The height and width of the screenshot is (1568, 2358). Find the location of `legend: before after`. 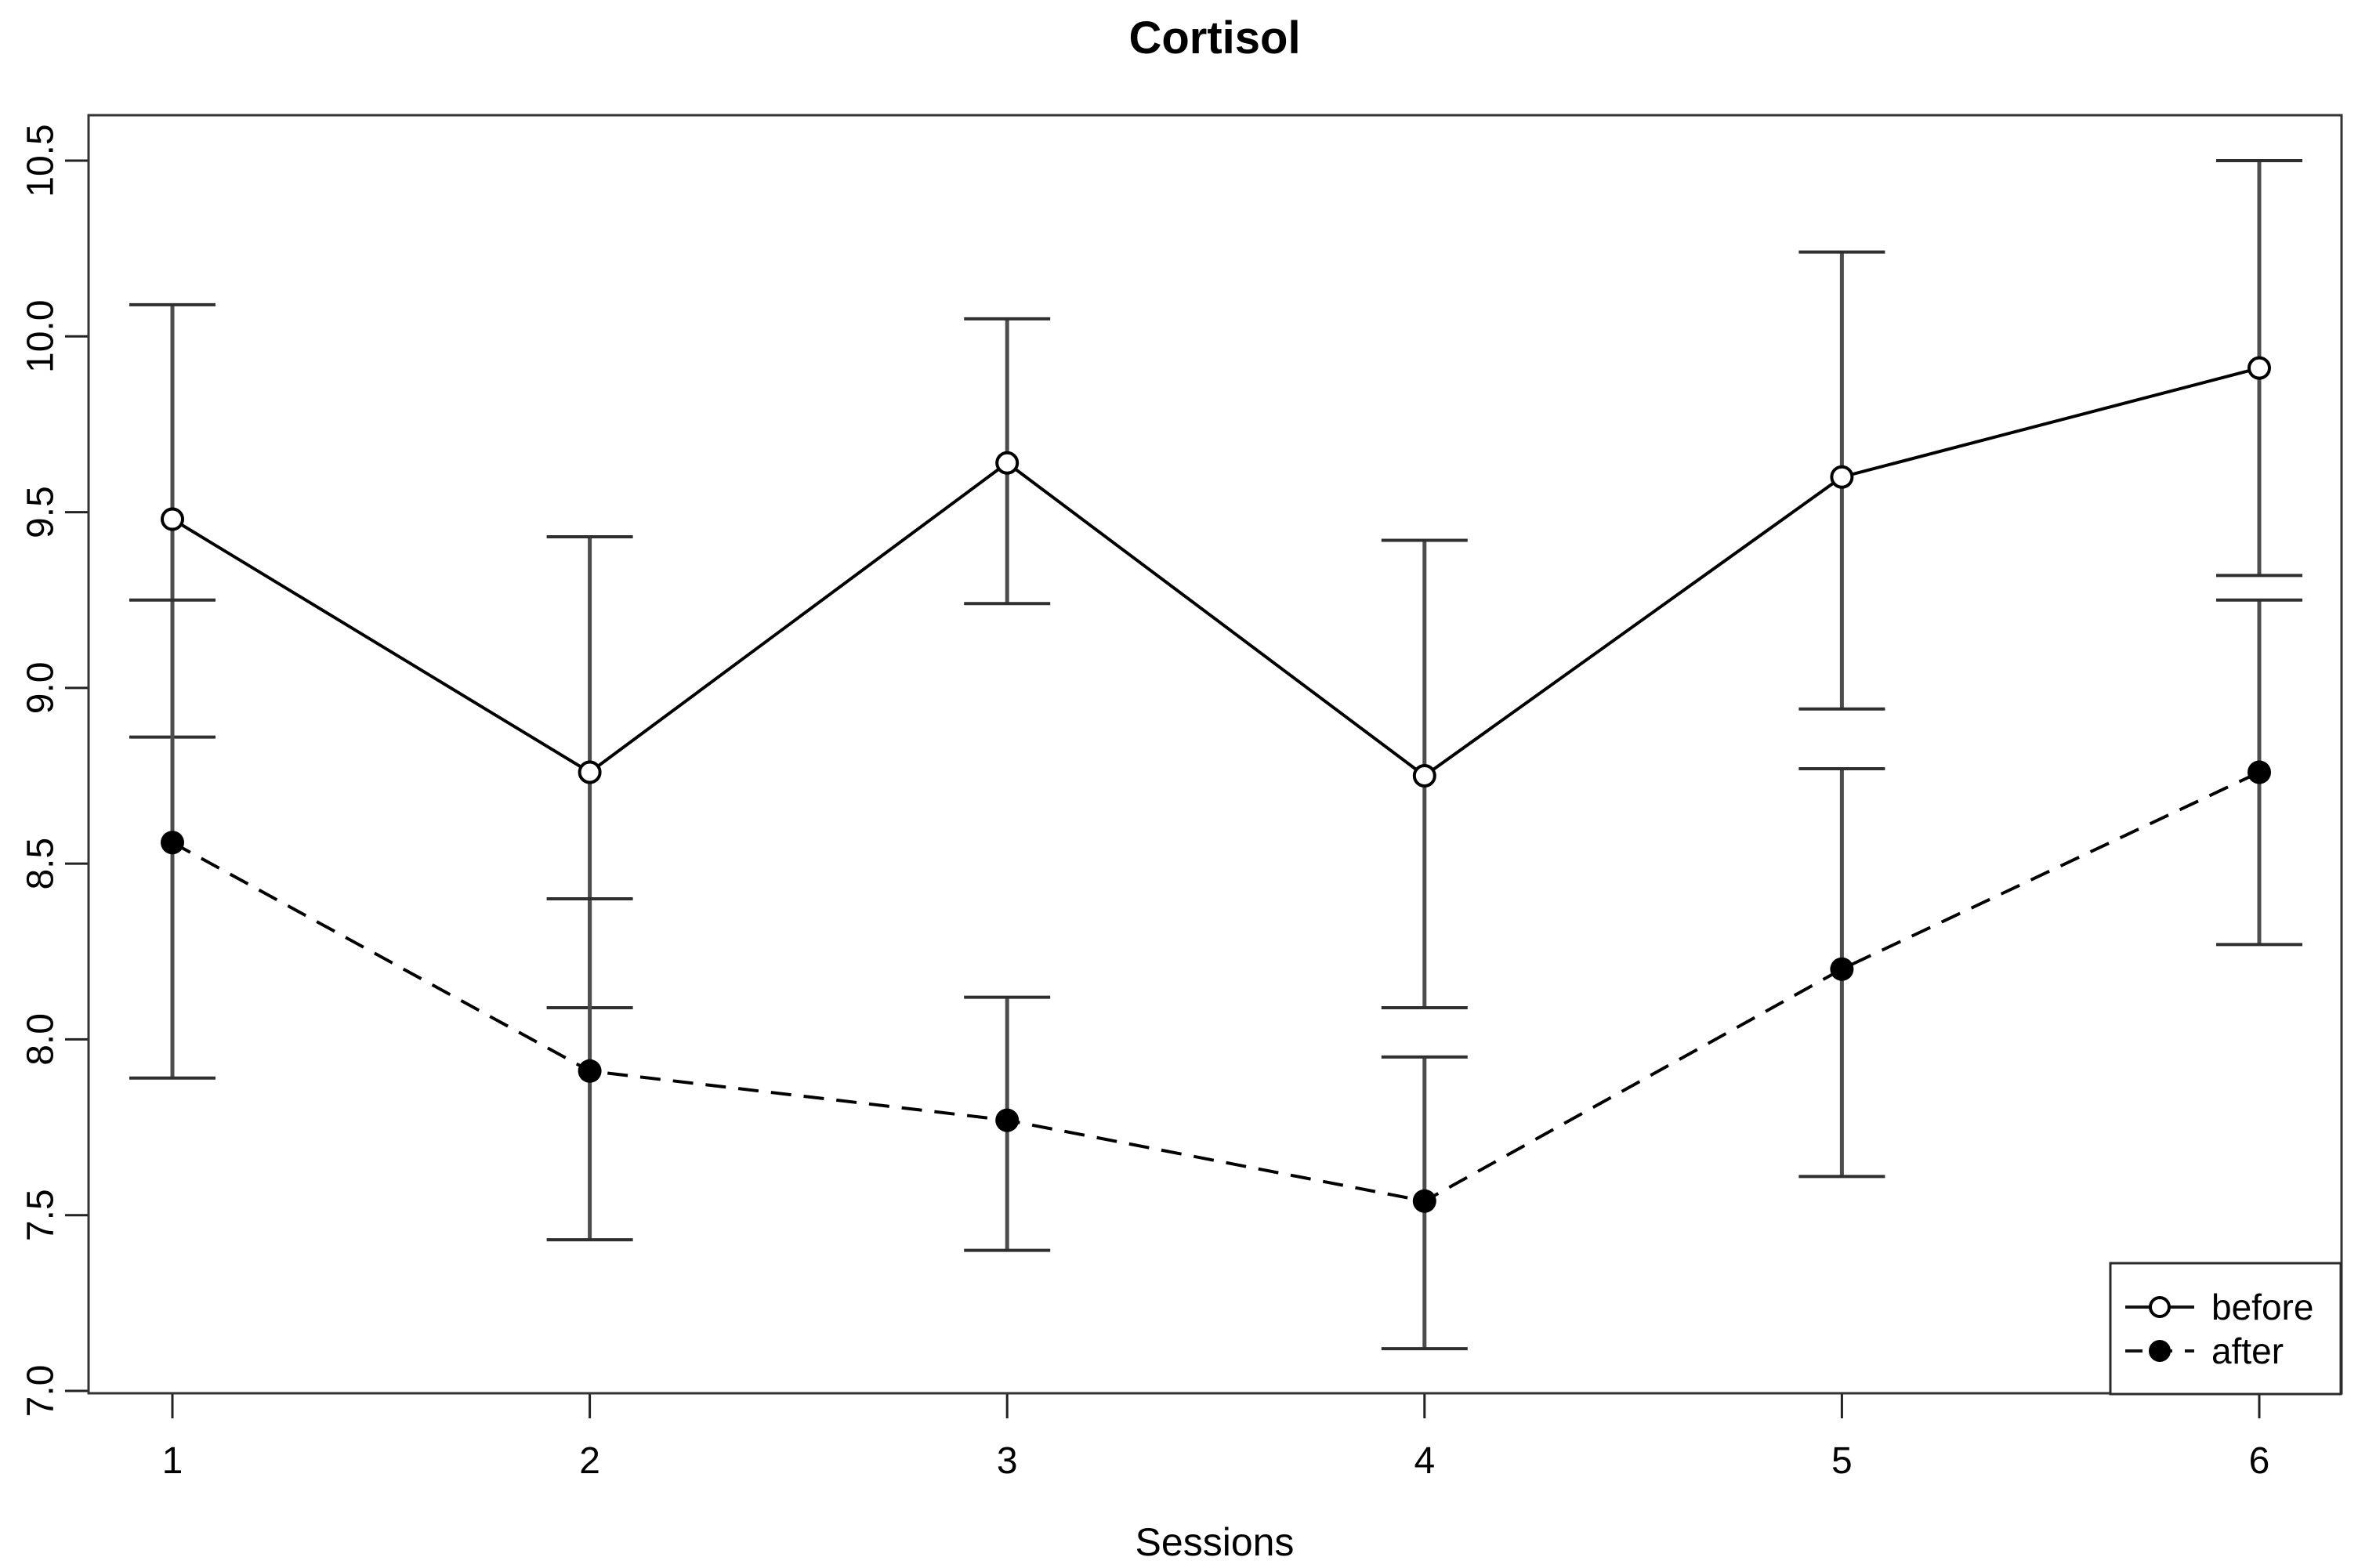

legend: before after is located at coordinates (2225, 1329).